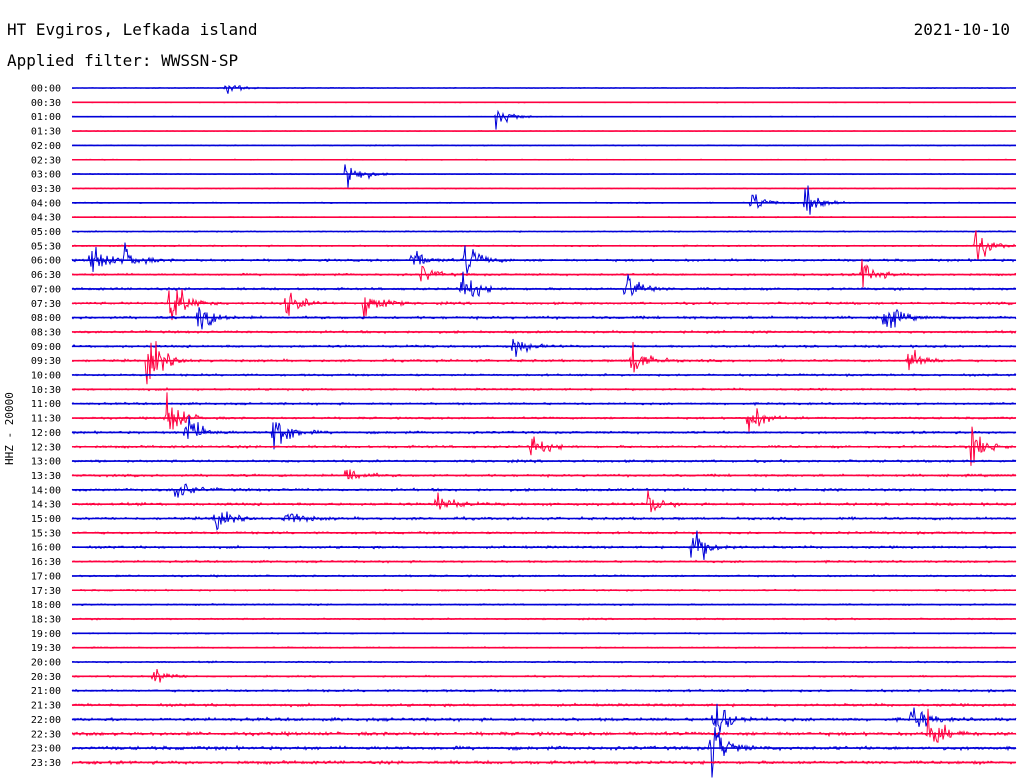  What do you see at coordinates (46, 404) in the screenshot?
I see `row-label-1100: 11:00` at bounding box center [46, 404].